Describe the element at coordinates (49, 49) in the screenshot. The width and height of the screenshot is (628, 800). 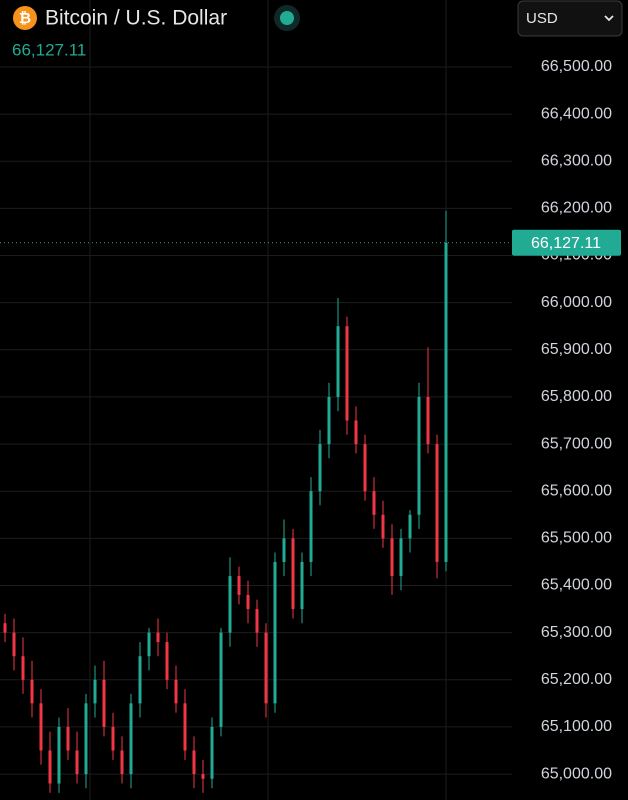
I see `header-price: 66,127.11` at that location.